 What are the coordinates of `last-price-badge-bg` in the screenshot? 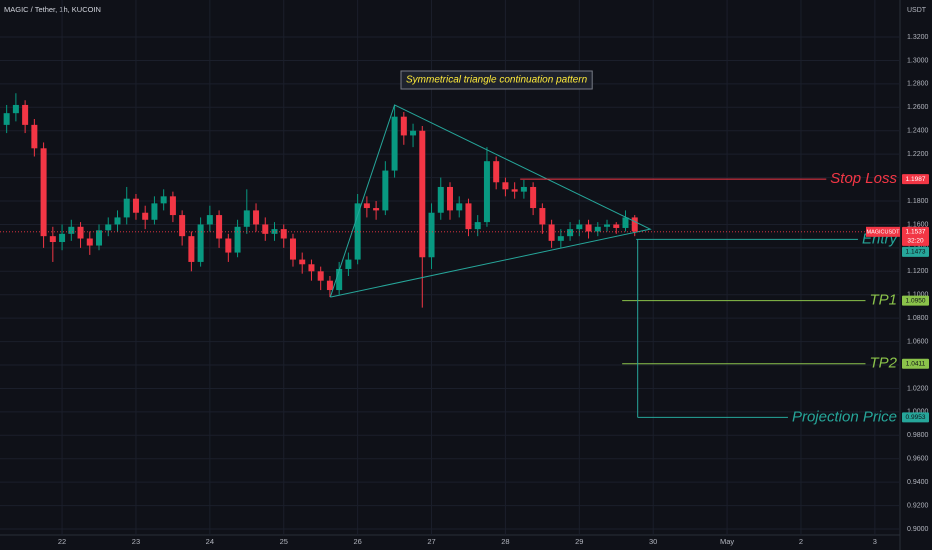 It's located at (915, 236).